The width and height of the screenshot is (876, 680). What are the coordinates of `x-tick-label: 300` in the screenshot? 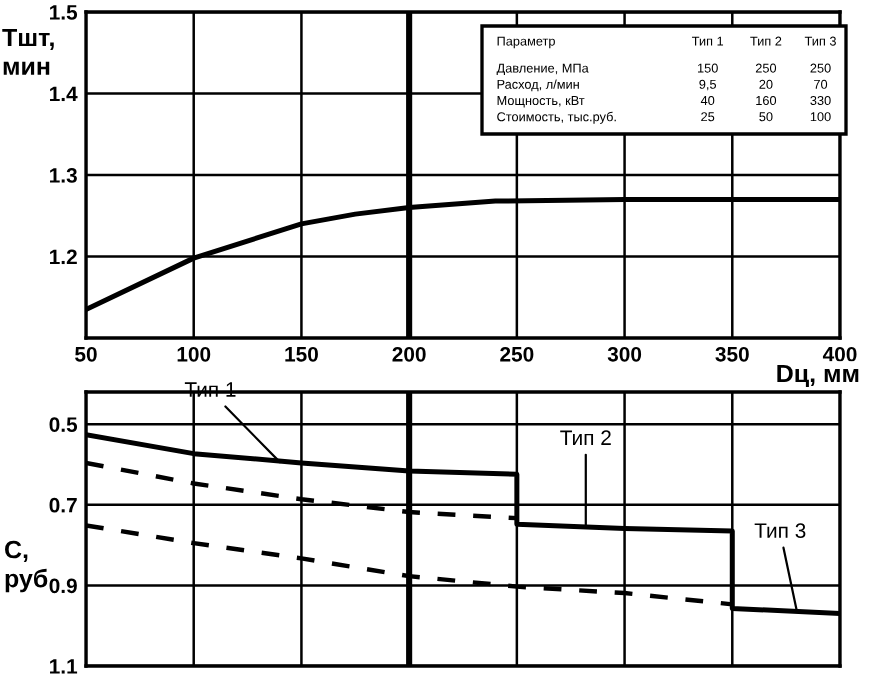 It's located at (624, 354).